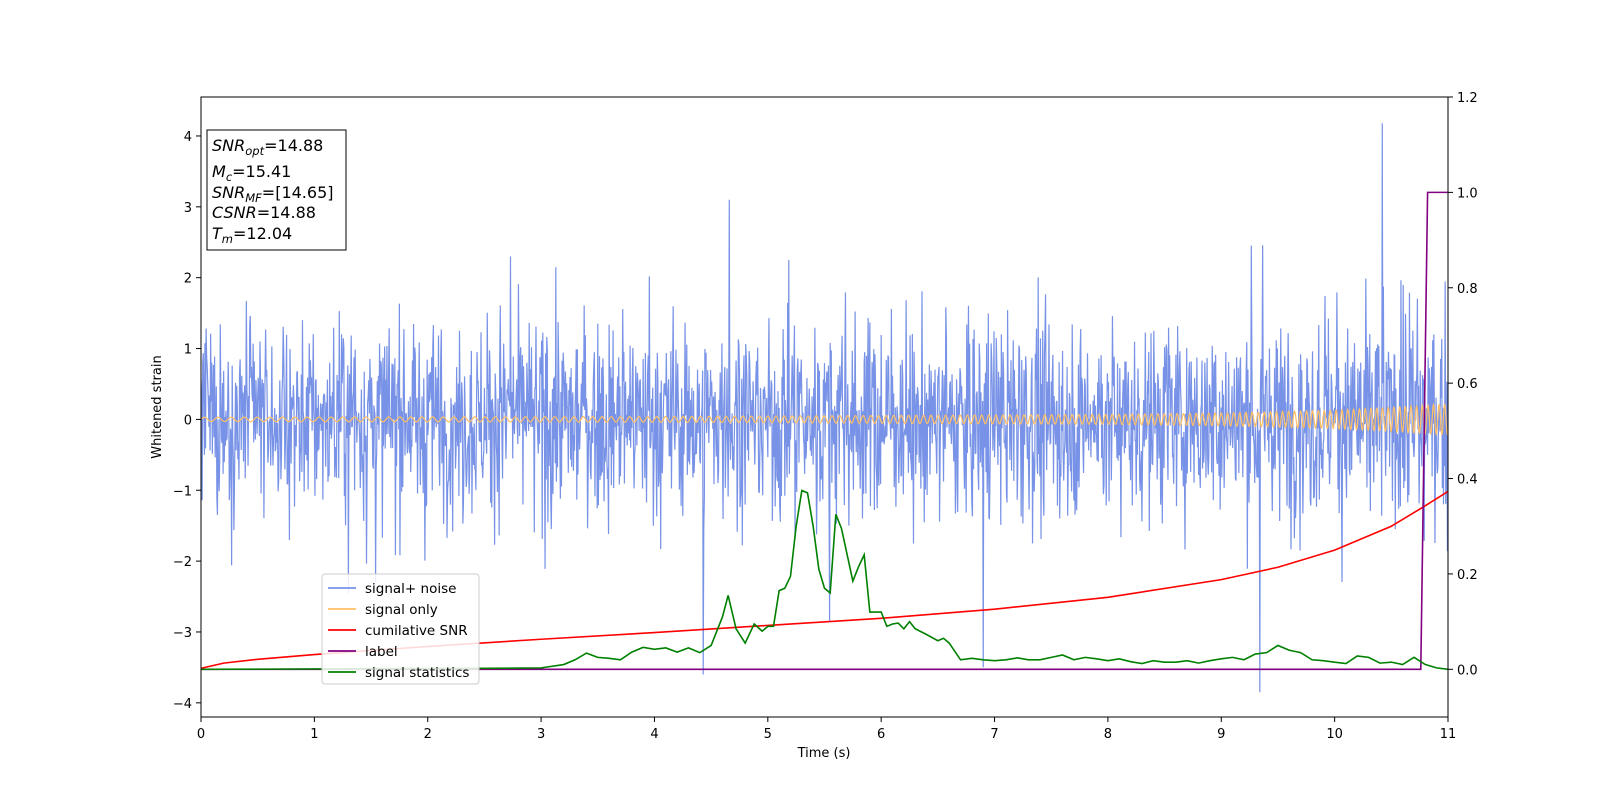  I want to click on y-tick-label: 1, so click(188, 350).